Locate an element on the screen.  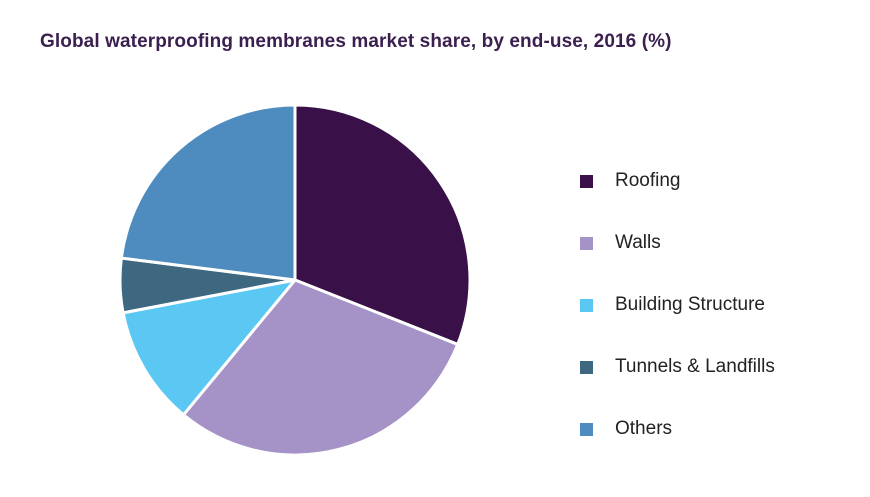
legend-label-others: Others is located at coordinates (644, 428).